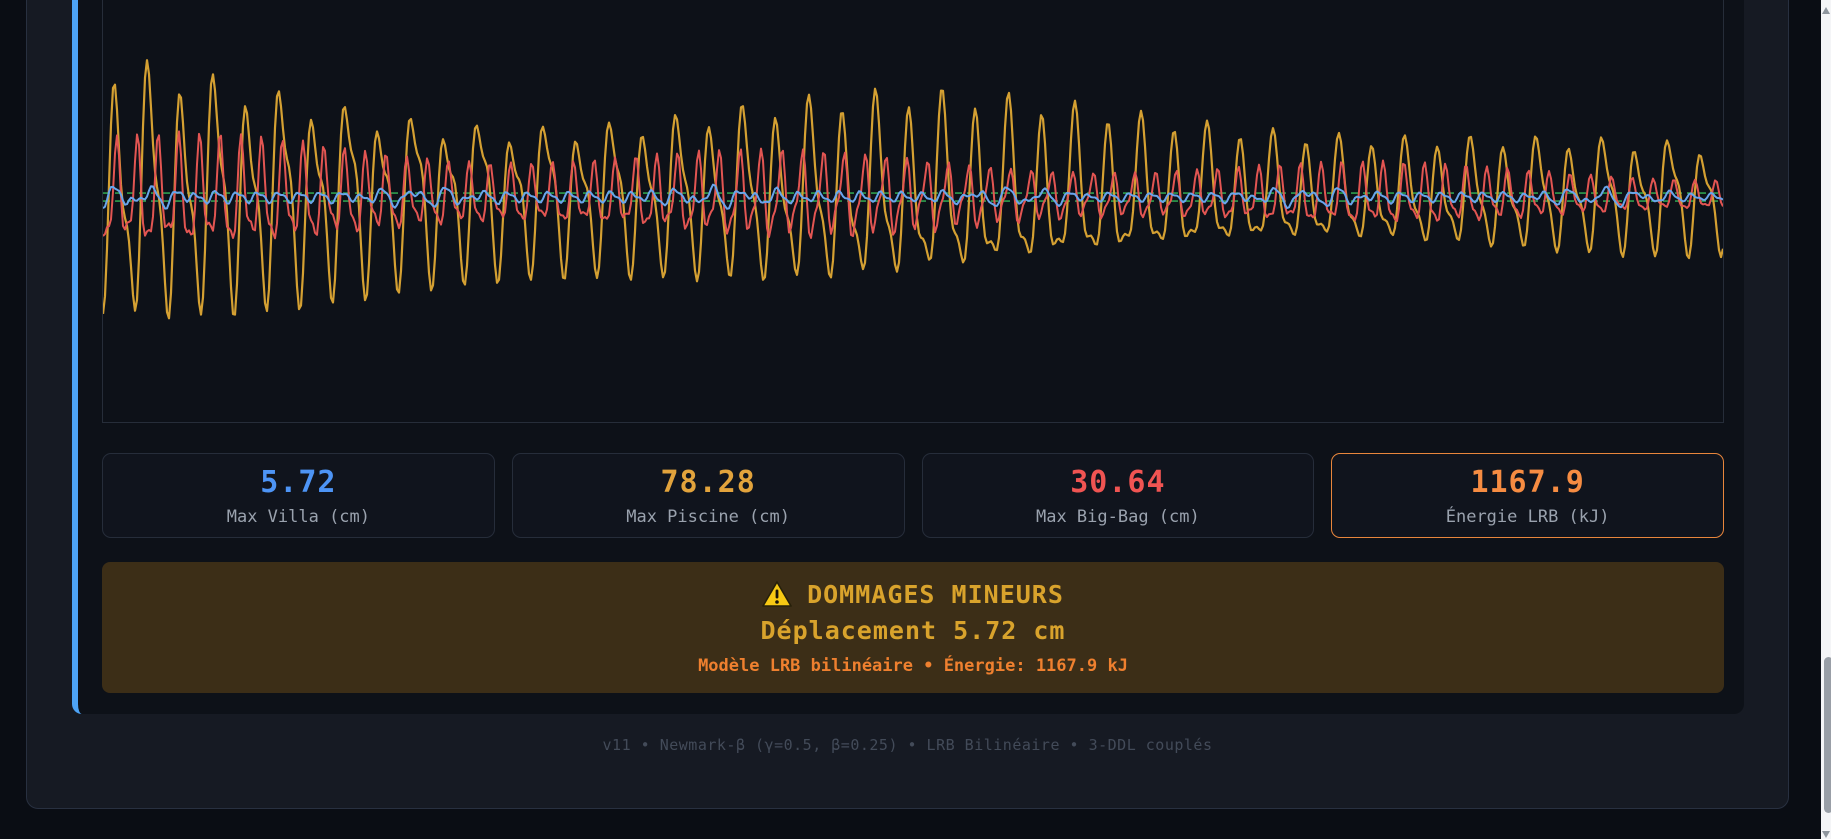  I want to click on stat-label: Énergie LRB (kJ), so click(1527, 516).